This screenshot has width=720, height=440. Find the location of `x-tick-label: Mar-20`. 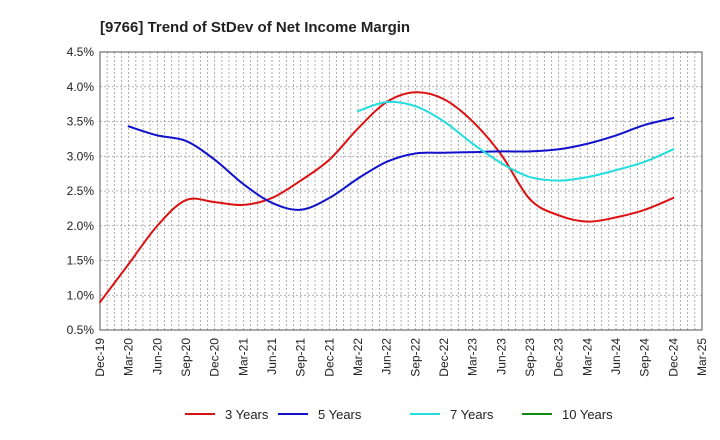

x-tick-label: Mar-20 is located at coordinates (129, 357).